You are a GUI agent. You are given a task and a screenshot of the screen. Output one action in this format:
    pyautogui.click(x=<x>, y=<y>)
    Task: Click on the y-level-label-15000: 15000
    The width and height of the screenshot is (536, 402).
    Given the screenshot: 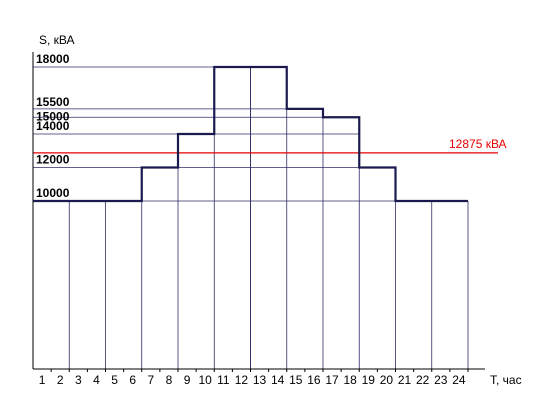 What is the action you would take?
    pyautogui.click(x=53, y=116)
    